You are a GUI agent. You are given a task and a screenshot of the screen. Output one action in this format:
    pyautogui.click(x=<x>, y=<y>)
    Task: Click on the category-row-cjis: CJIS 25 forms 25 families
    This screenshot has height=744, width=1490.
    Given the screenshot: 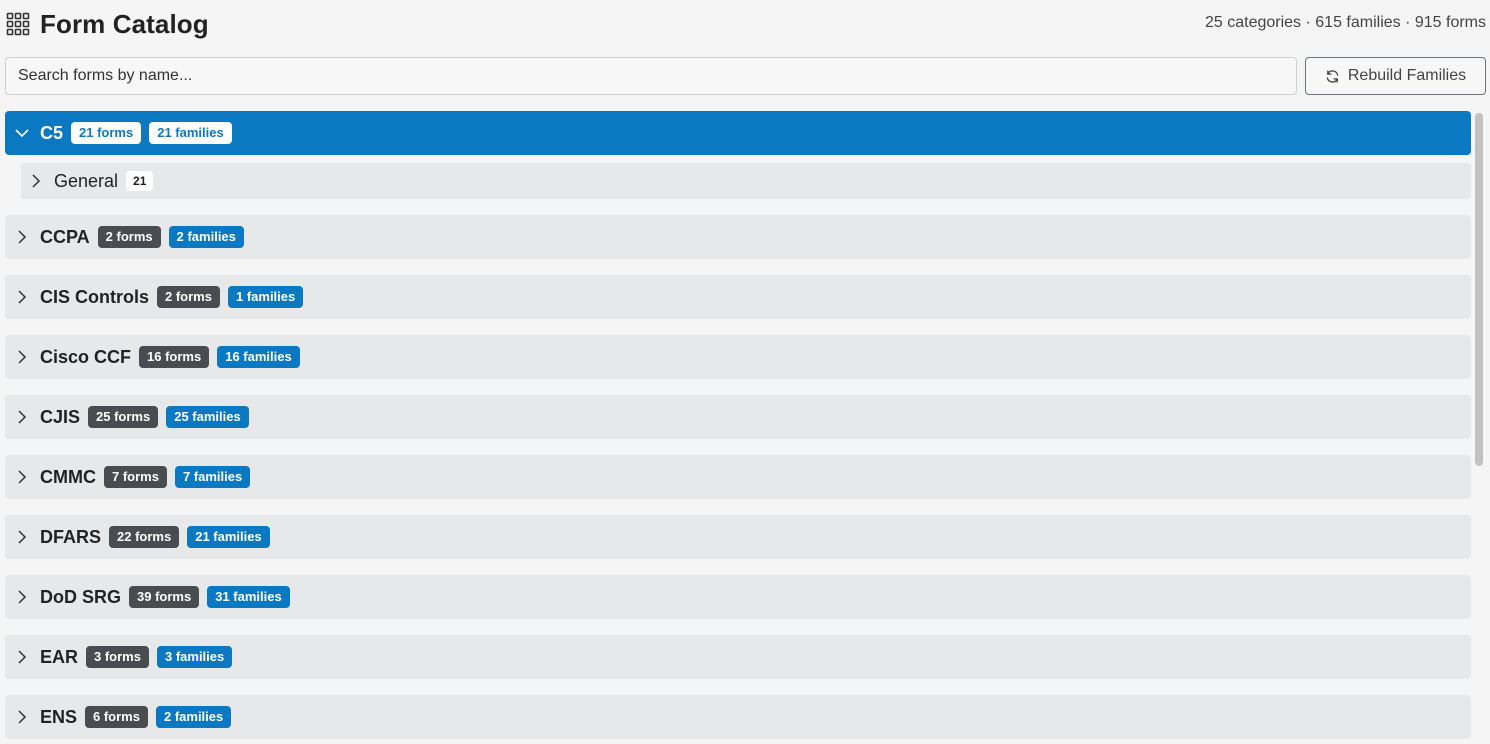 What is the action you would take?
    pyautogui.click(x=738, y=417)
    